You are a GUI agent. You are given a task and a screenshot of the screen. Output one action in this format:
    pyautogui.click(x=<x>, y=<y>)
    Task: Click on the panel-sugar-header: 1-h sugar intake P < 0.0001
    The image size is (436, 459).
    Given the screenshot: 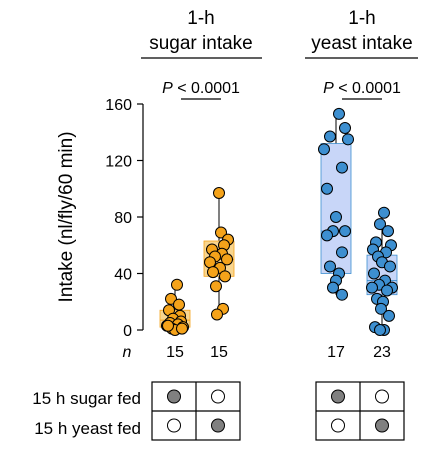 What is the action you would take?
    pyautogui.click(x=201, y=54)
    